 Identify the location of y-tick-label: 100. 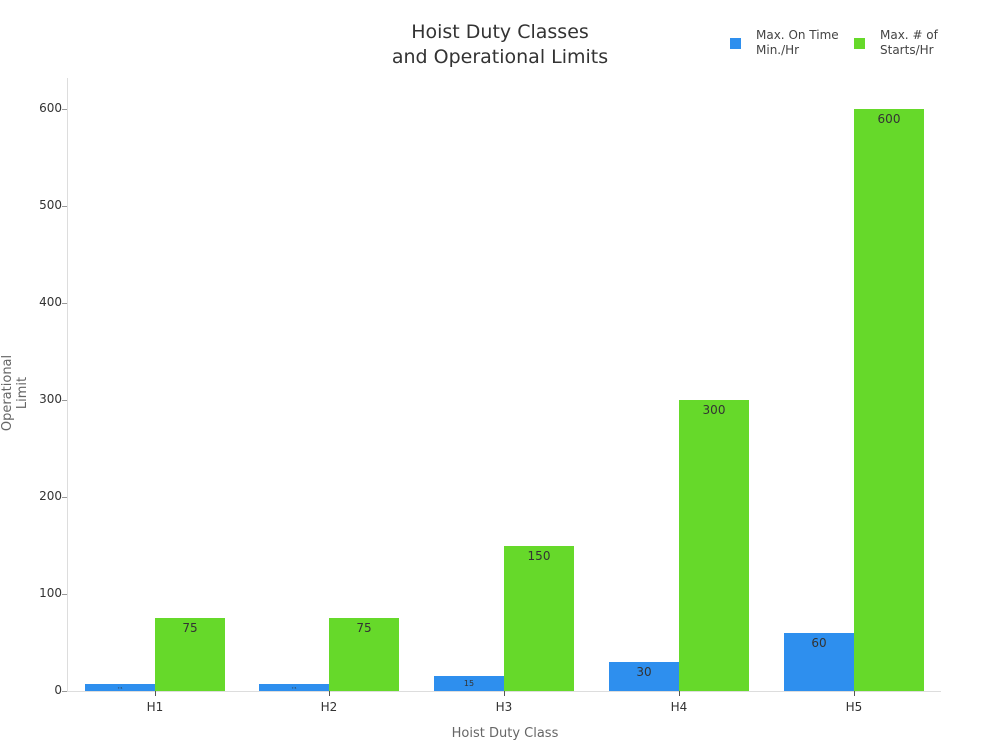
(50, 593).